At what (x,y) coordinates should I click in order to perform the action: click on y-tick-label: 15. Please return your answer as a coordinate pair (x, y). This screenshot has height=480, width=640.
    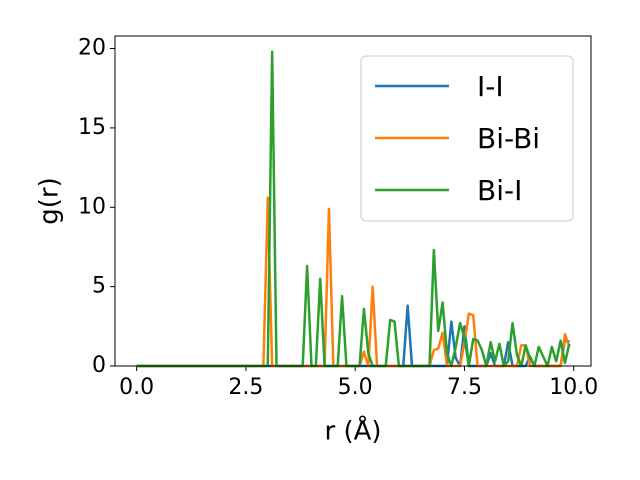
    Looking at the image, I should click on (92, 127).